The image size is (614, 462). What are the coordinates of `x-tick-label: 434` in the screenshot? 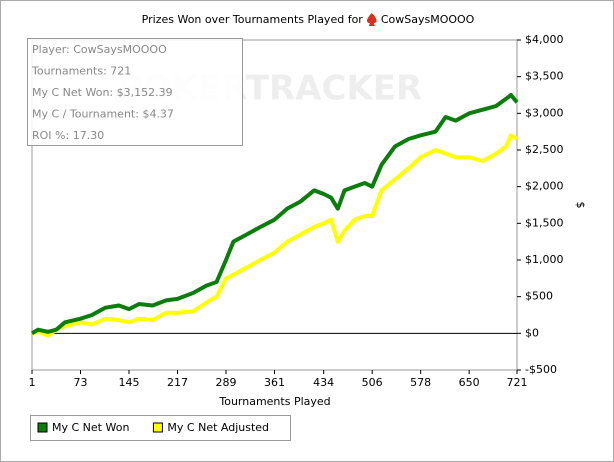 It's located at (323, 382).